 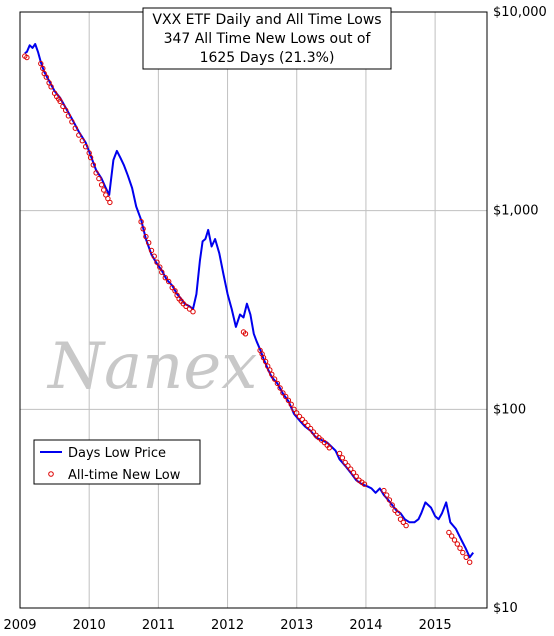 I want to click on x-tick-label: 2014, so click(x=365, y=625).